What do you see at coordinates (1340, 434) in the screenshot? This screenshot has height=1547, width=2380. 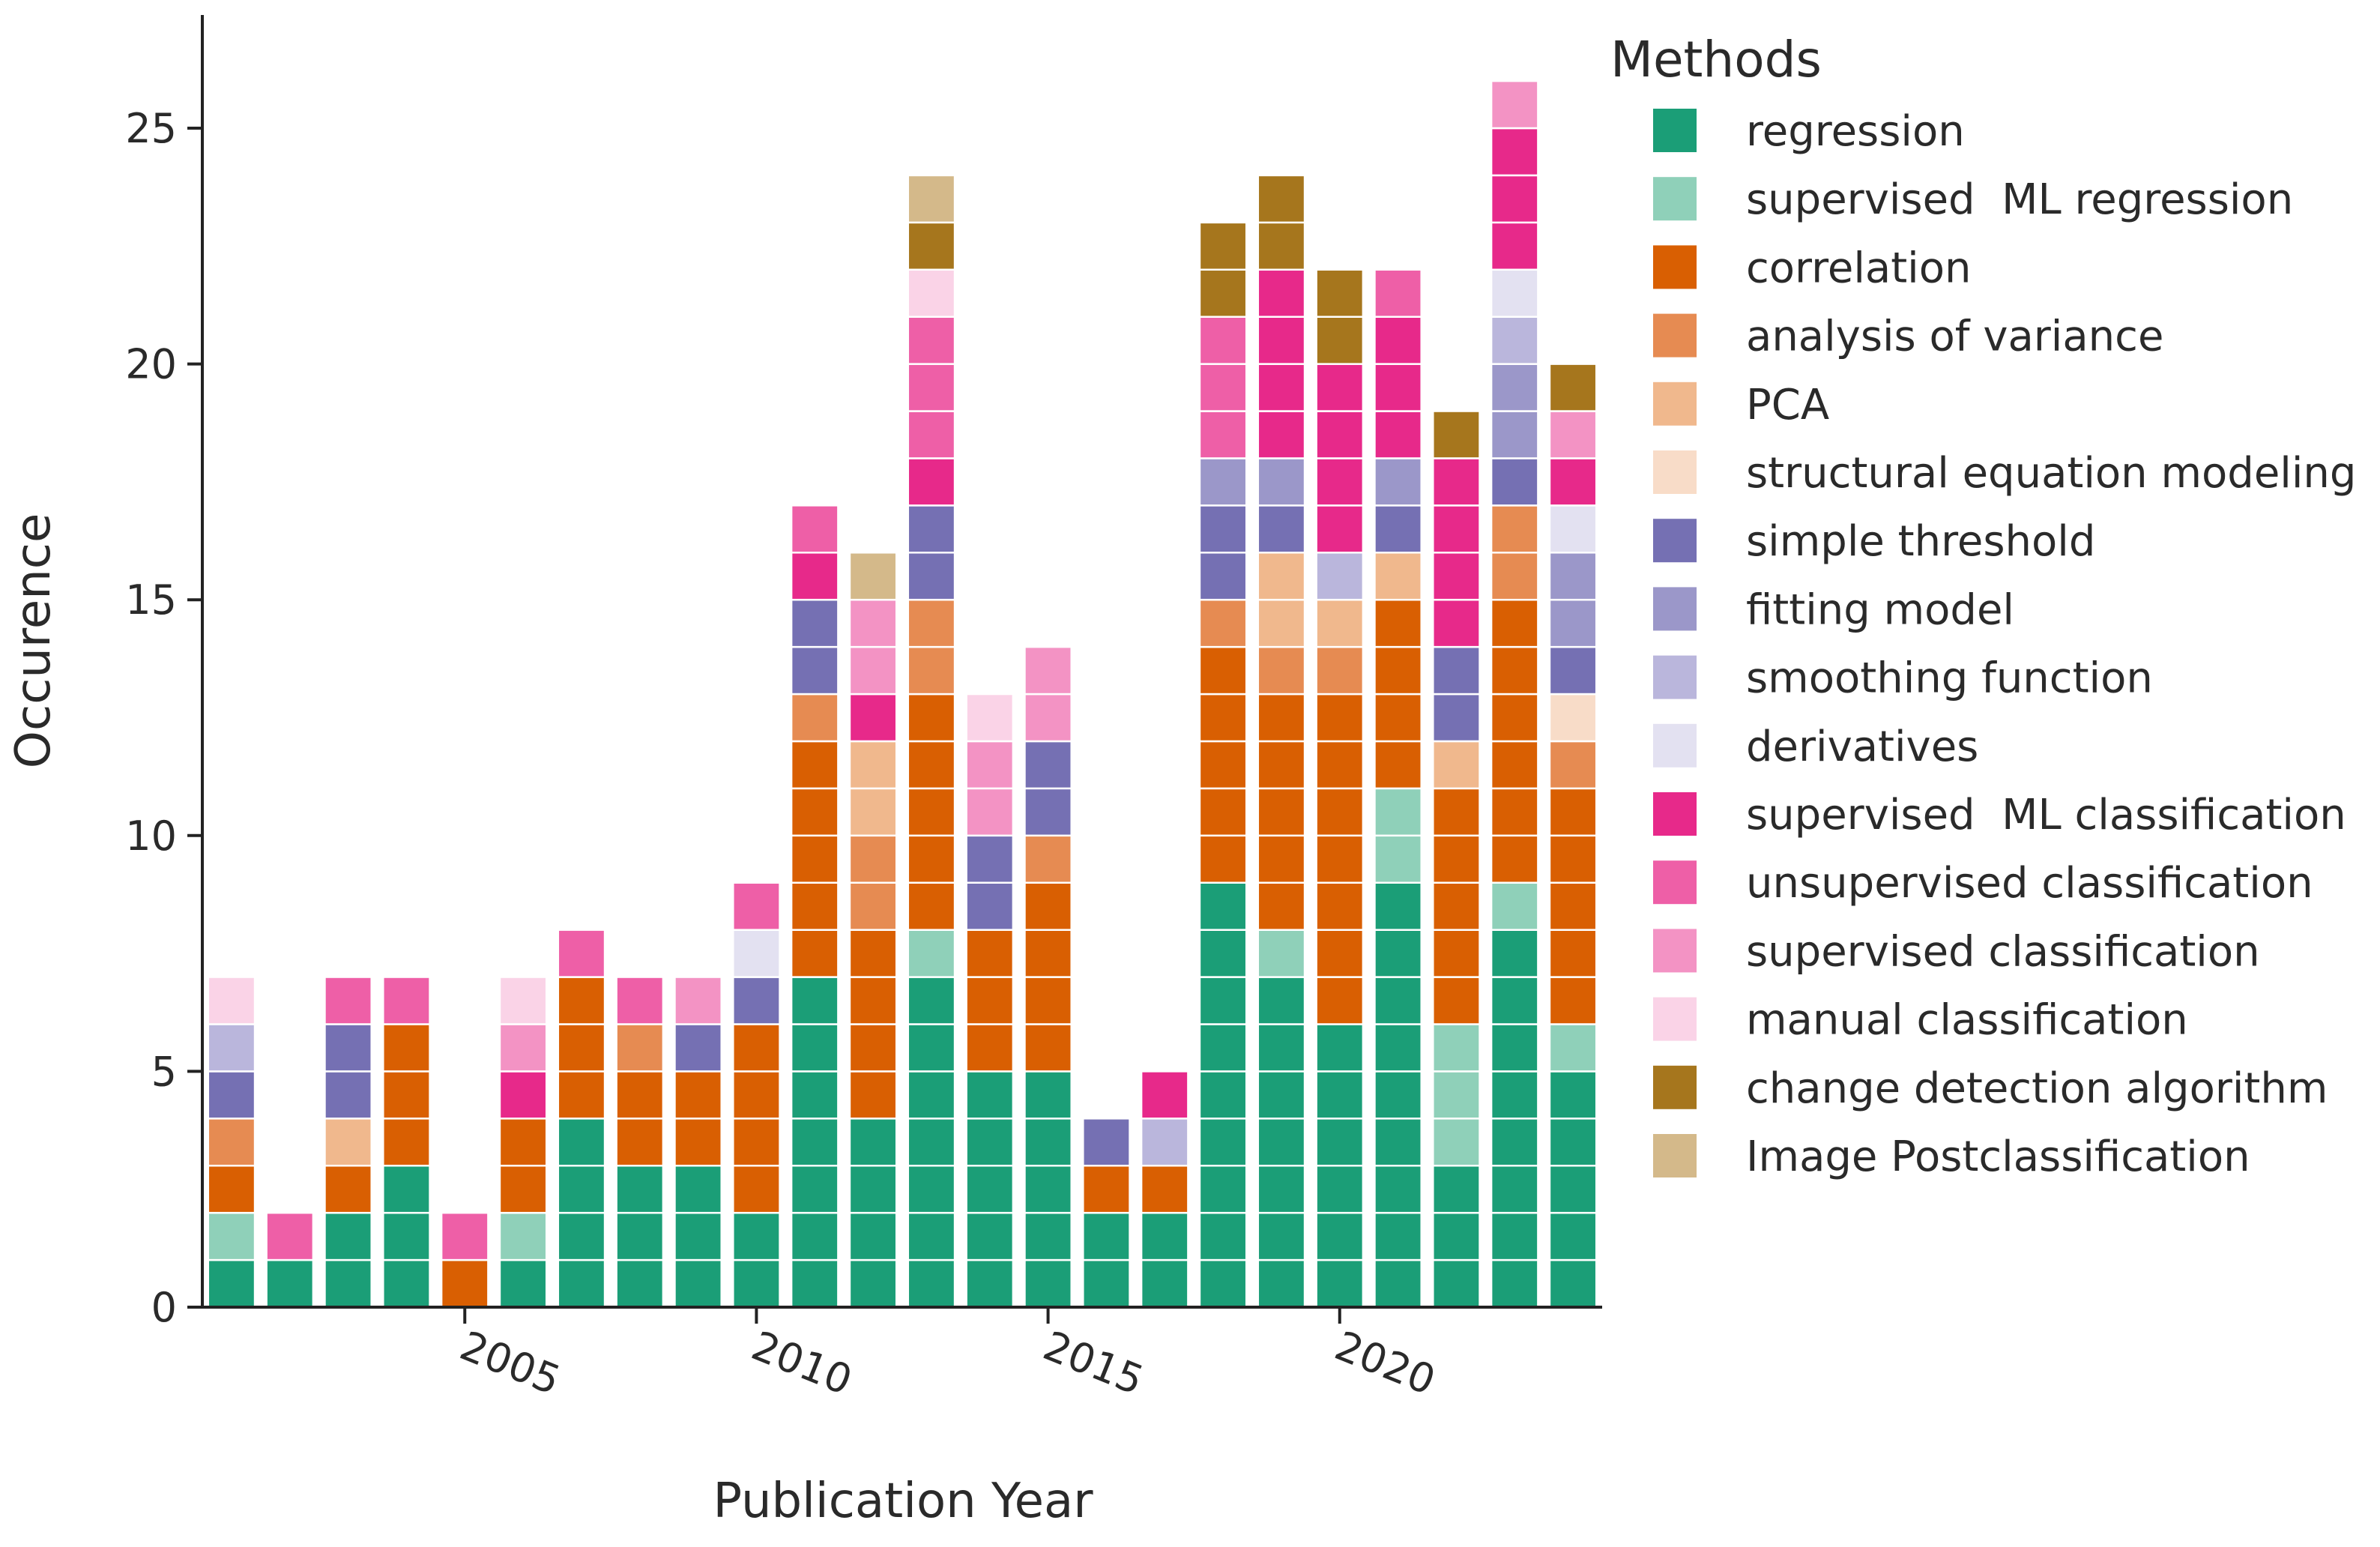 I see `bar-segment-2020-supervised-ml-classification` at bounding box center [1340, 434].